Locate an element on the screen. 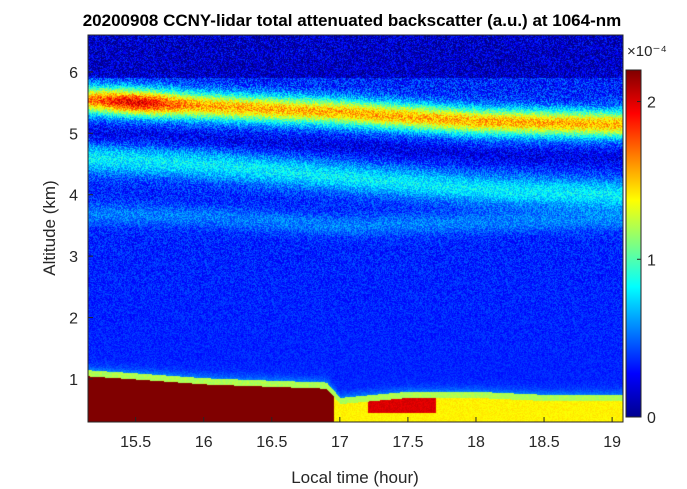  x-tick-label: 18.5 is located at coordinates (543, 442).